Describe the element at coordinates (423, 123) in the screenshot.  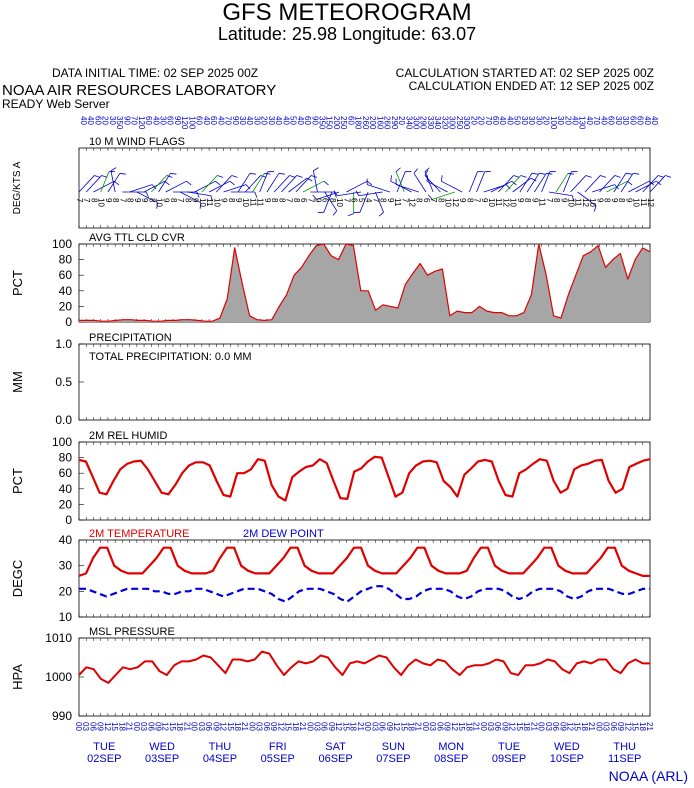
I see `wind-dir-label: 290` at that location.